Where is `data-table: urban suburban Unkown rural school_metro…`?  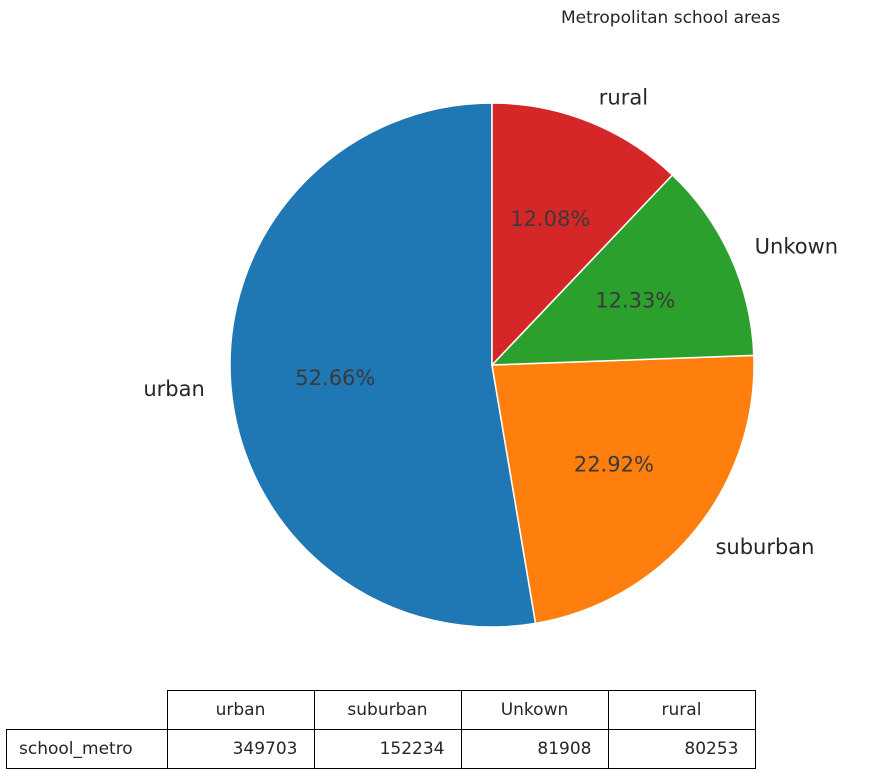
data-table: urban suburban Unkown rural school_metro… is located at coordinates (381, 729).